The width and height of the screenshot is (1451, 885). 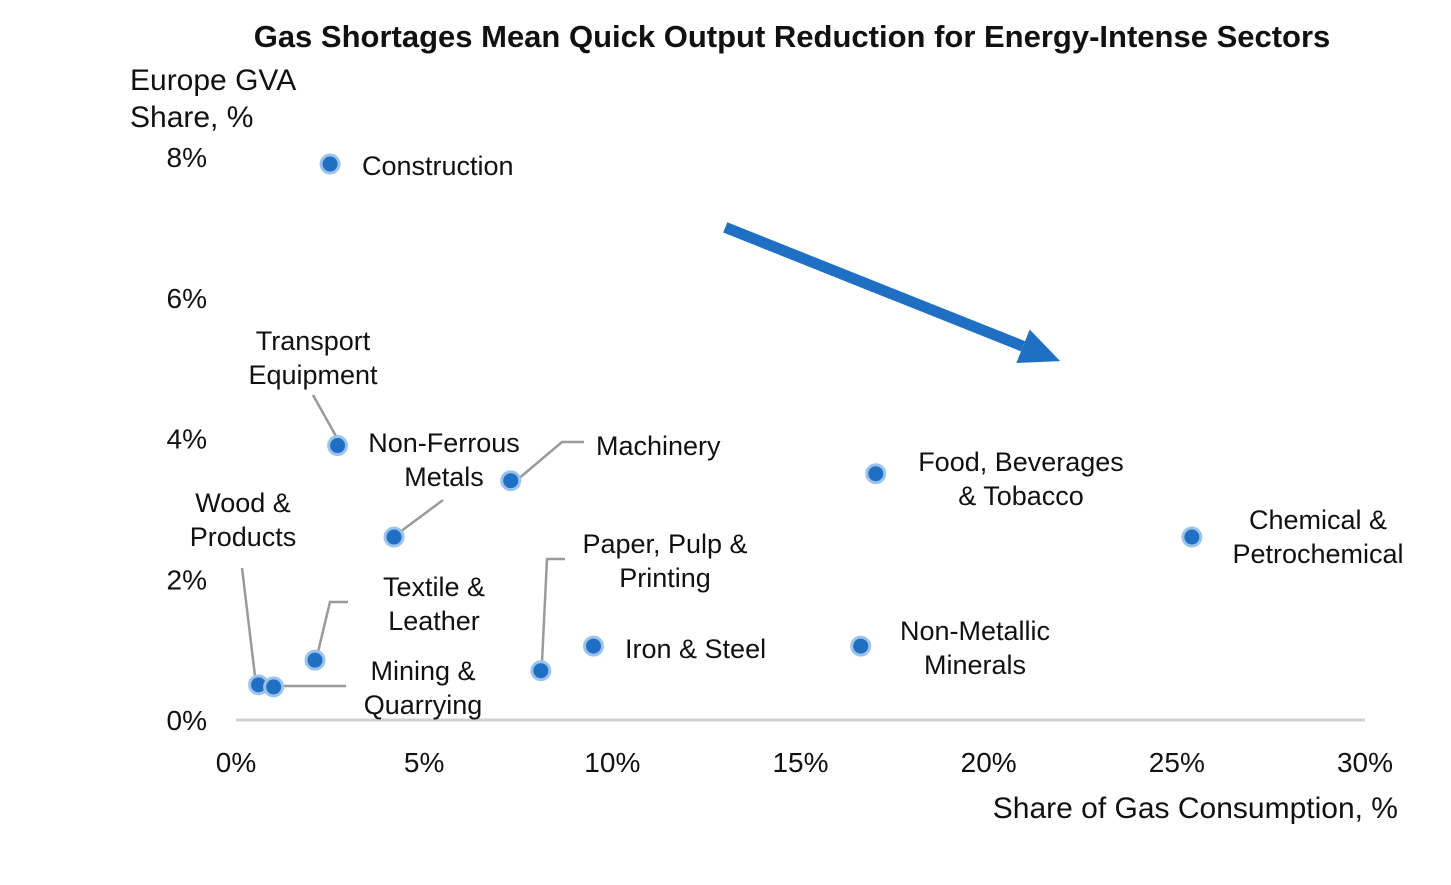 I want to click on data-point-construction, so click(x=330, y=164).